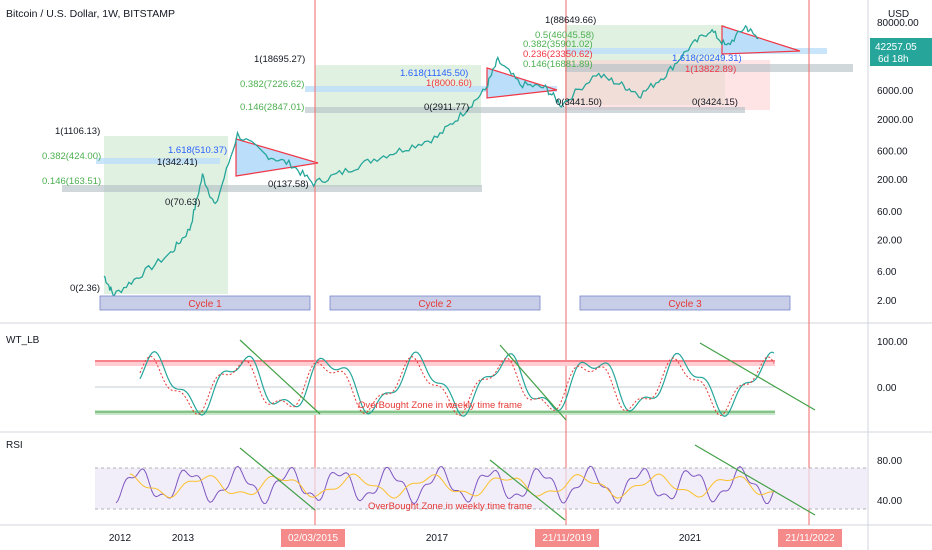  Describe the element at coordinates (896, 47) in the screenshot. I see `price-tag-value: 42257.05` at that location.